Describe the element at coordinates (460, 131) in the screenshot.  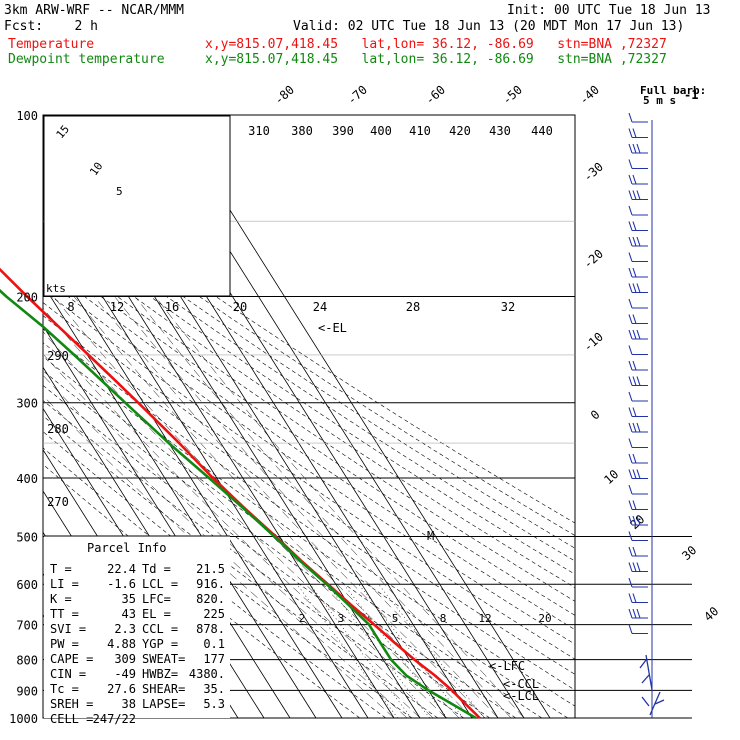
I see `theta-label: 420` at that location.